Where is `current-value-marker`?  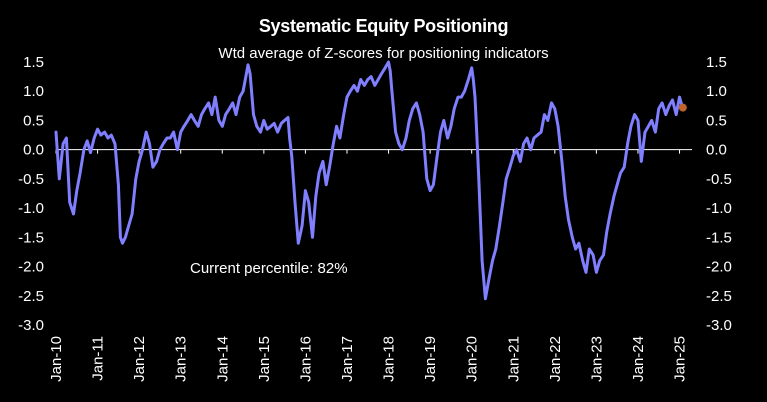 current-value-marker is located at coordinates (682, 107).